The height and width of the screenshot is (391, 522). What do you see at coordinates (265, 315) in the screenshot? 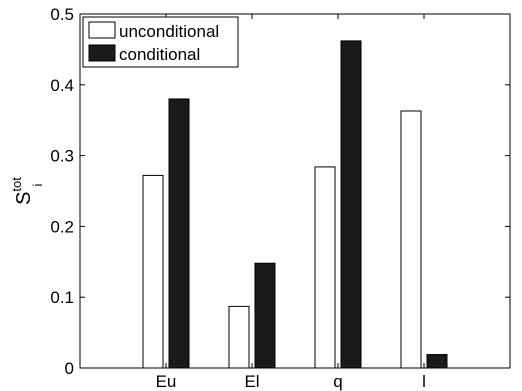
I see `bar-conditional-el` at bounding box center [265, 315].